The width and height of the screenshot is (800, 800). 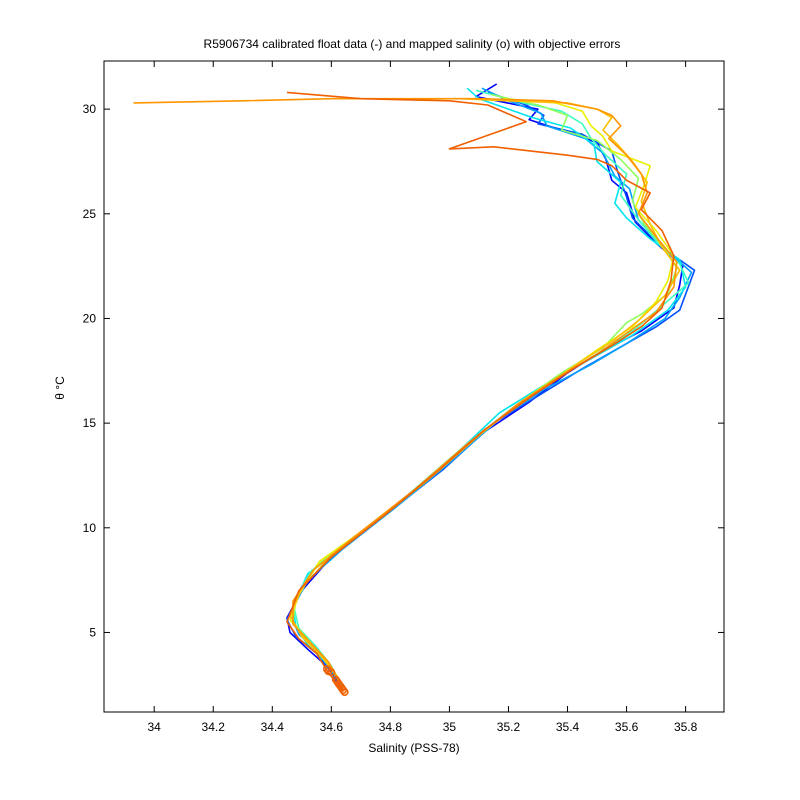 What do you see at coordinates (90, 423) in the screenshot?
I see `y-tick-label: 15` at bounding box center [90, 423].